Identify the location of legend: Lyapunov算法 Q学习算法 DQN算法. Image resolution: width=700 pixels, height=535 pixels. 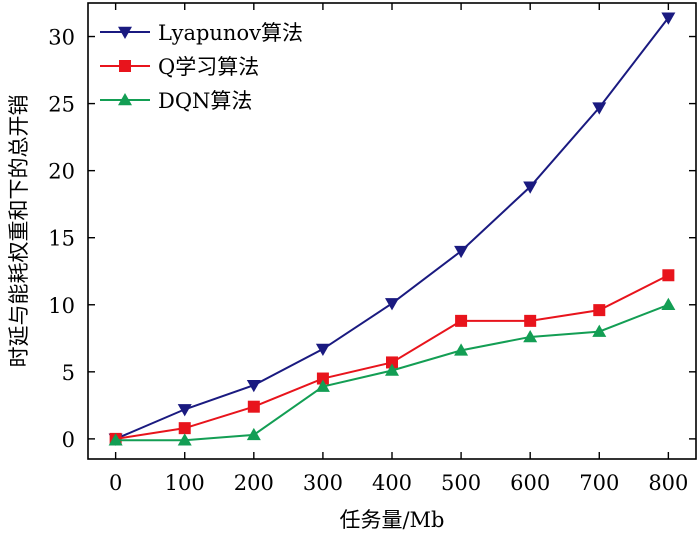
(201, 67).